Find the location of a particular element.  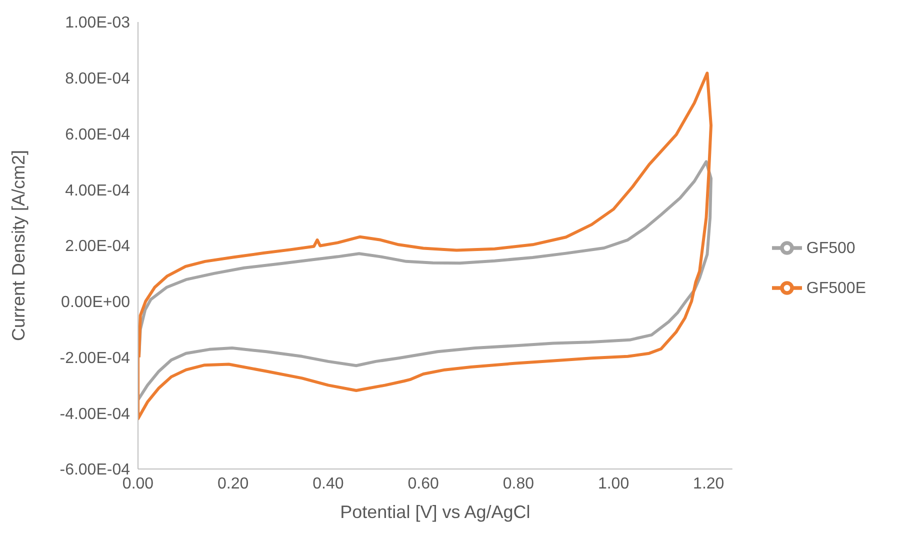

y-axis-title: Current Density [A/cm2] is located at coordinates (18, 246).